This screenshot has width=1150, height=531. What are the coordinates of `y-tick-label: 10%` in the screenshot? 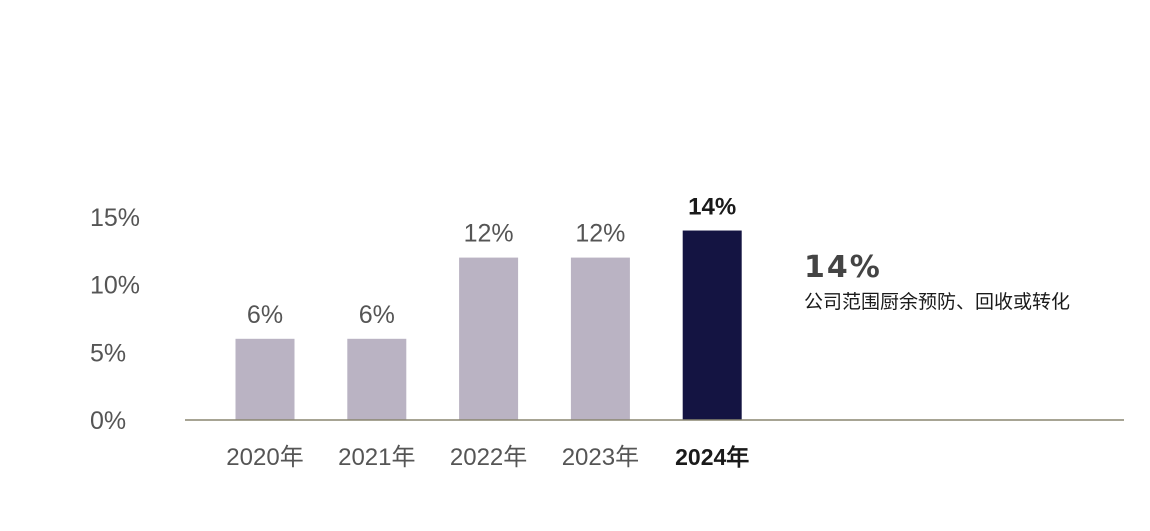 It's located at (115, 286).